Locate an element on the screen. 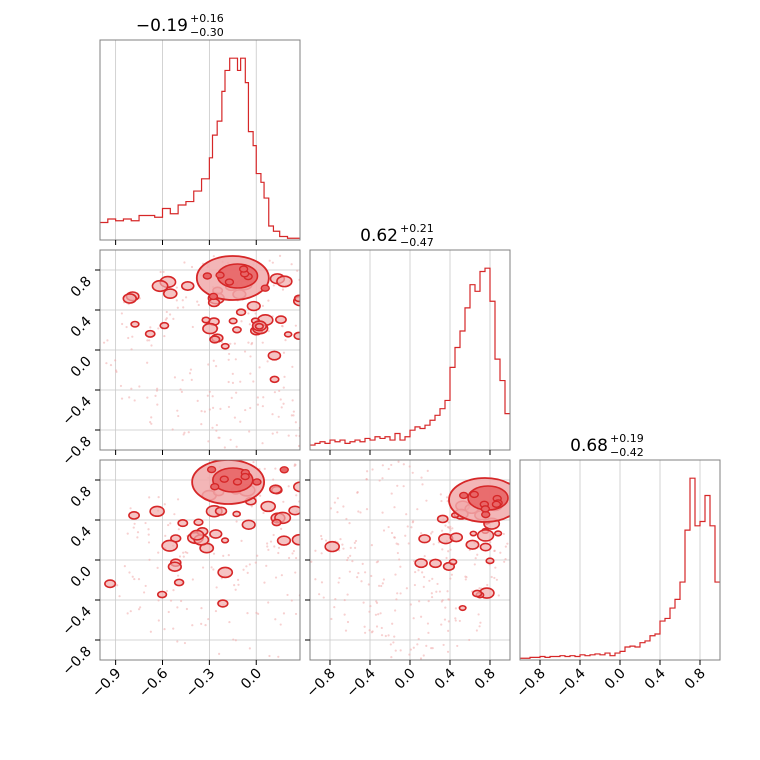 The height and width of the screenshot is (760, 760). panel-title-plus: +0.16 is located at coordinates (207, 18).